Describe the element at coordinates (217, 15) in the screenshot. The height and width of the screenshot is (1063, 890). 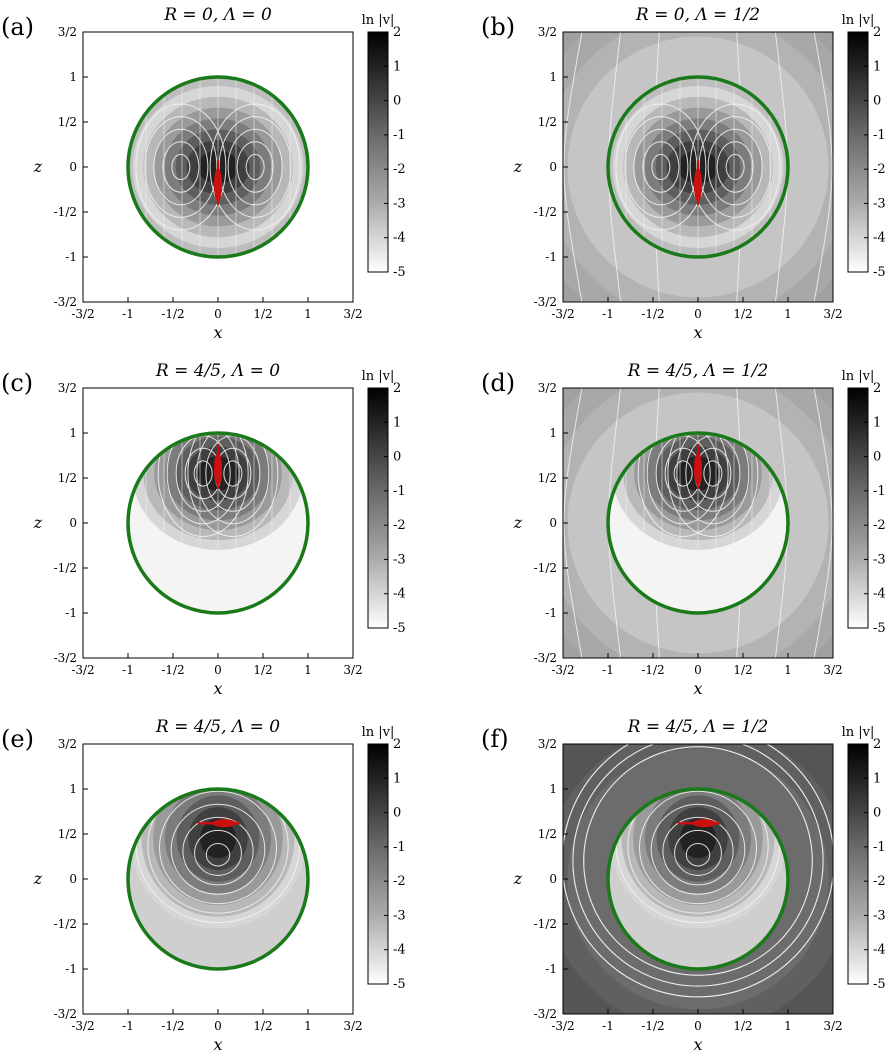
I see `panel-title: R = 0, Λ = 0` at that location.